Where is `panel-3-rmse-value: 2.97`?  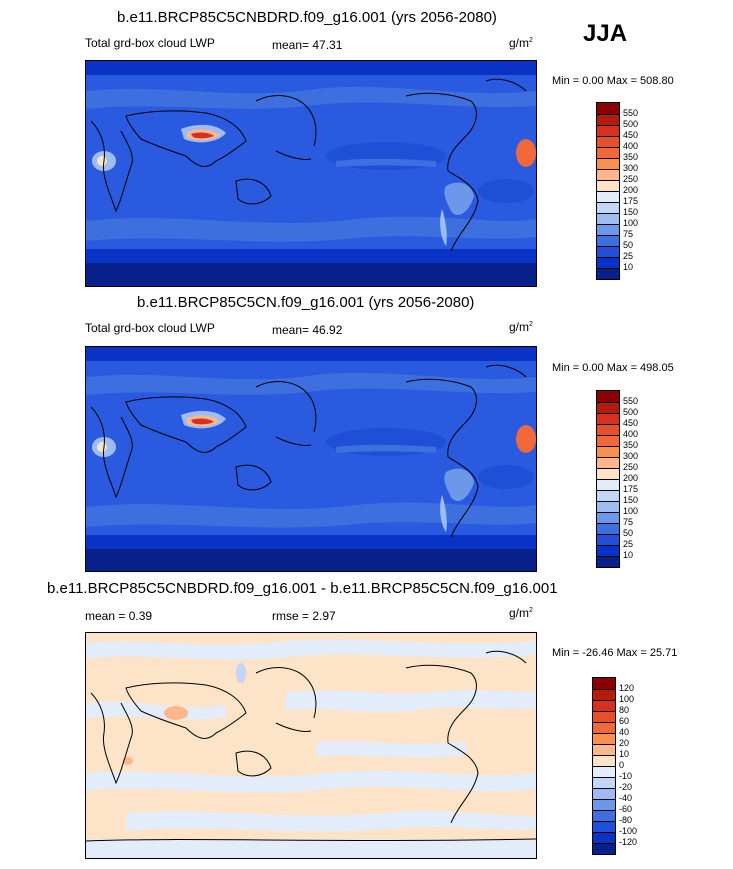
panel-3-rmse-value: 2.97 is located at coordinates (324, 616).